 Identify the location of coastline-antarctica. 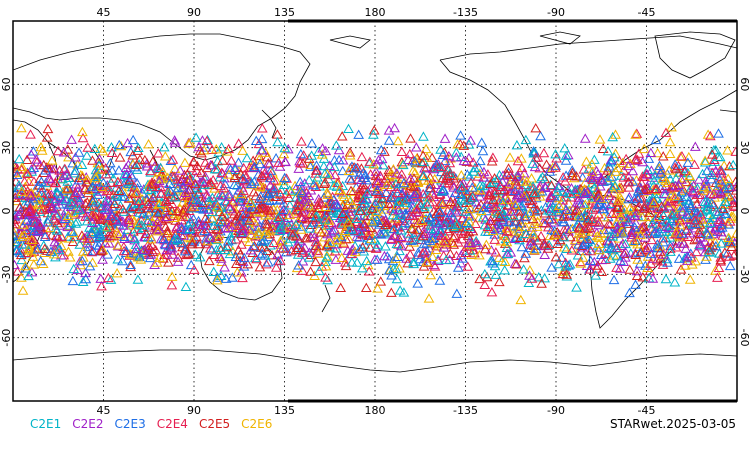
(375, 361).